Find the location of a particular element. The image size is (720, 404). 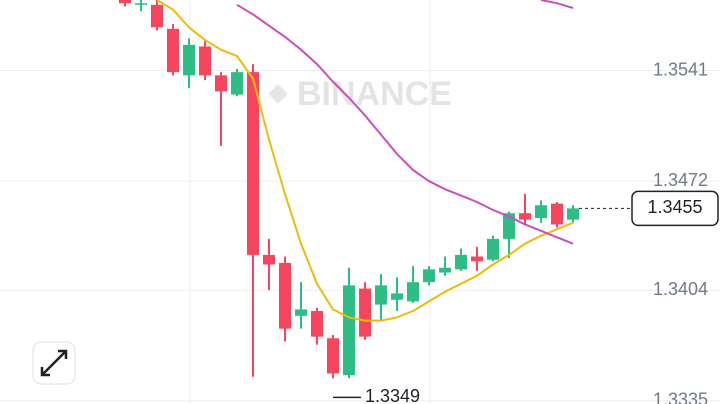

price-label: 1.3455 is located at coordinates (674, 207).